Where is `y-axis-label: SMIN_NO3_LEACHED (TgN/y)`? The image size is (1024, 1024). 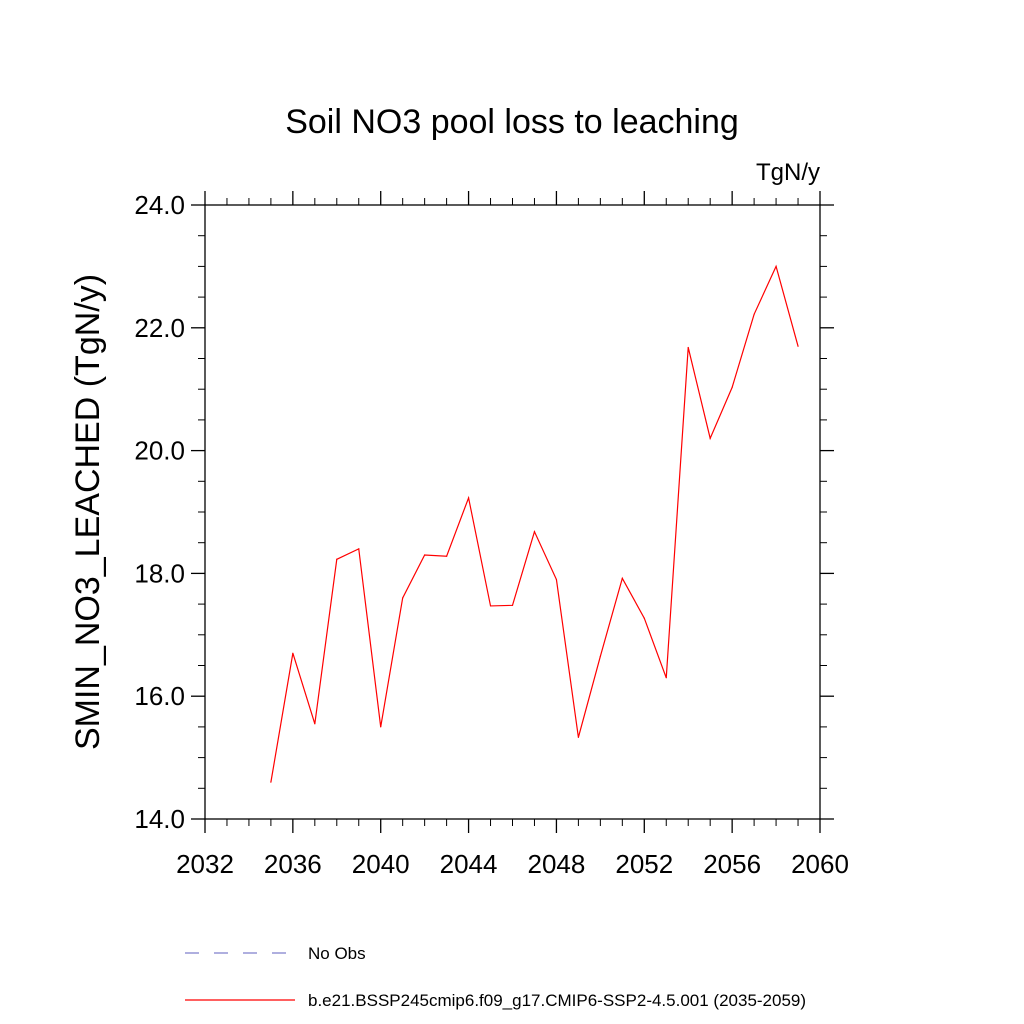
y-axis-label: SMIN_NO3_LEACHED (TgN/y) is located at coordinates (88, 512).